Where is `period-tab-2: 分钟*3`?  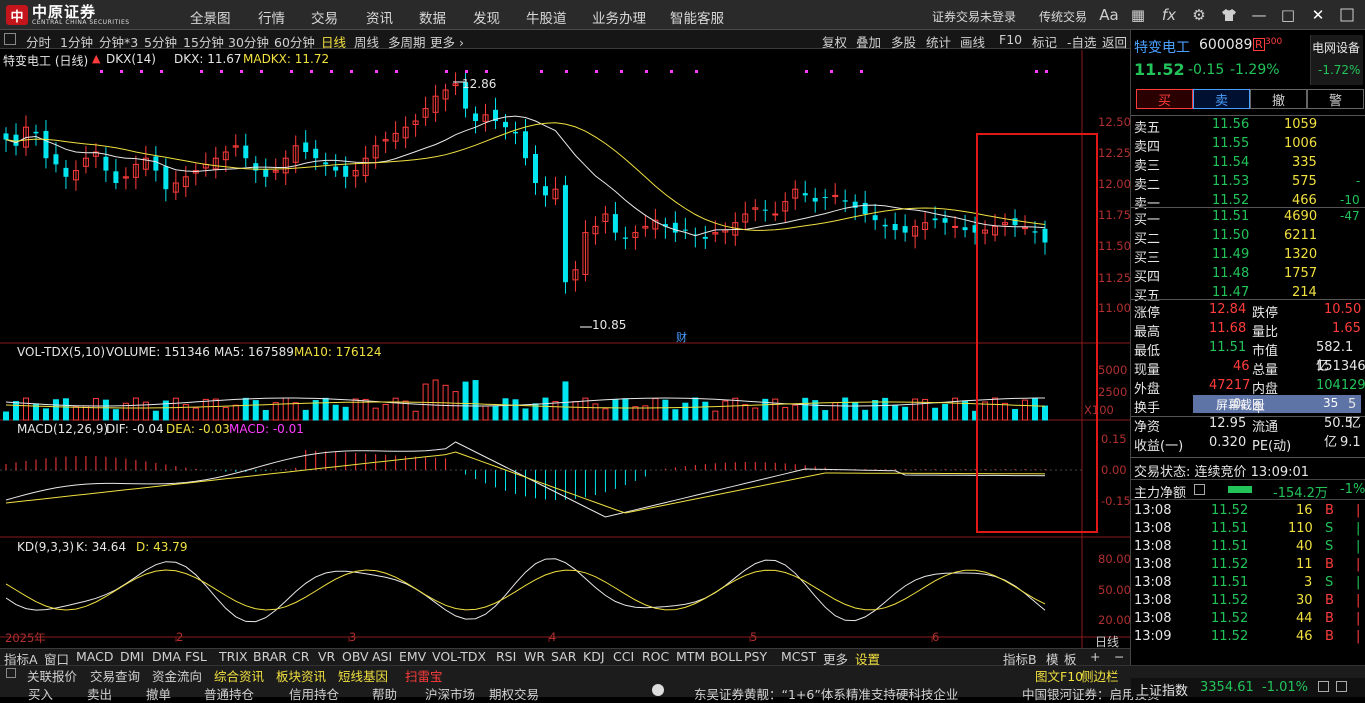
period-tab-2: 分钟*3 is located at coordinates (119, 42).